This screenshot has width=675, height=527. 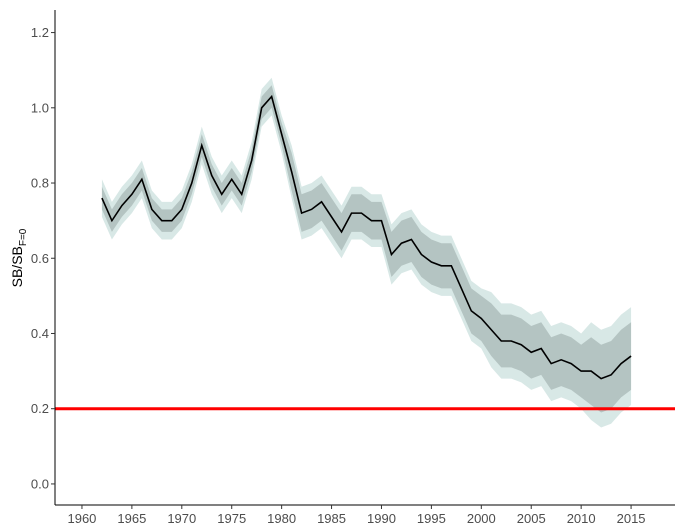 What do you see at coordinates (581, 518) in the screenshot?
I see `x-tick-label: 2010` at bounding box center [581, 518].